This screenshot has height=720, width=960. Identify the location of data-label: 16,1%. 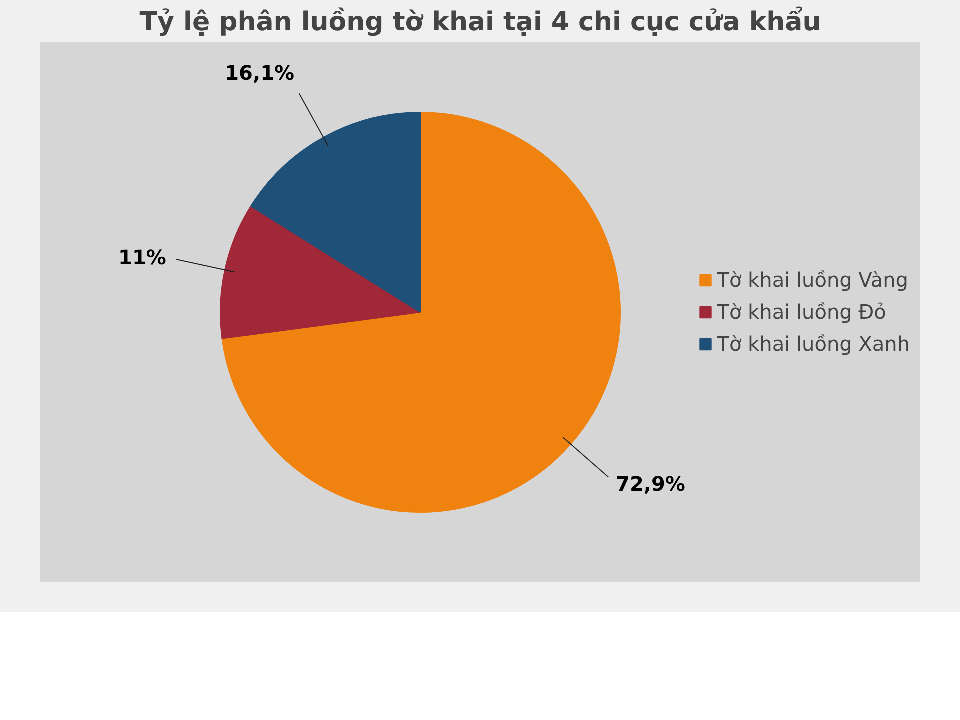
(260, 73).